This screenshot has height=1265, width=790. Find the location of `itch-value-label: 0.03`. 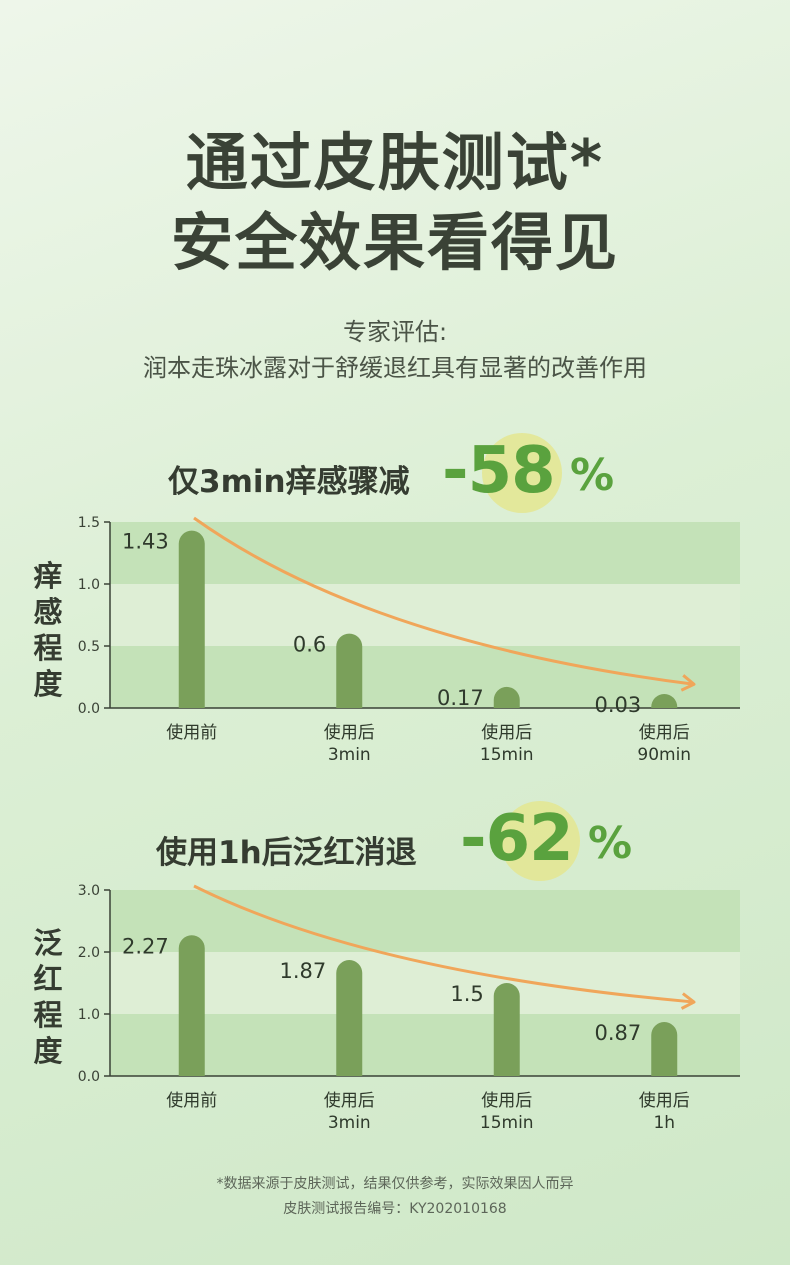

itch-value-label: 0.03 is located at coordinates (617, 705).